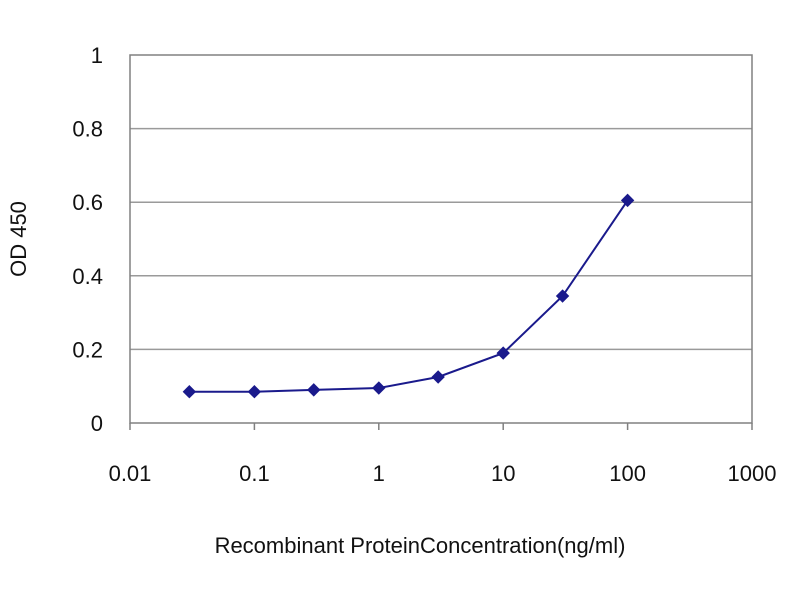 The height and width of the screenshot is (600, 800). What do you see at coordinates (18, 239) in the screenshot?
I see `y-axis-title: OD 450` at bounding box center [18, 239].